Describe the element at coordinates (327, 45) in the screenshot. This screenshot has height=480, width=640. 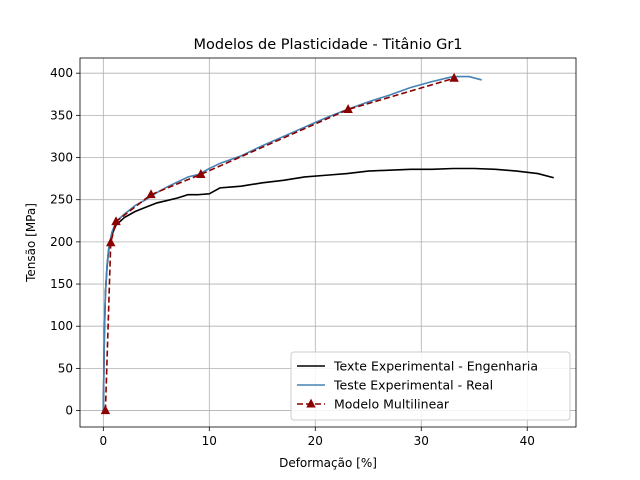
I see `chart-title: Modelos de Plasticidade - Titânio Gr1` at that location.